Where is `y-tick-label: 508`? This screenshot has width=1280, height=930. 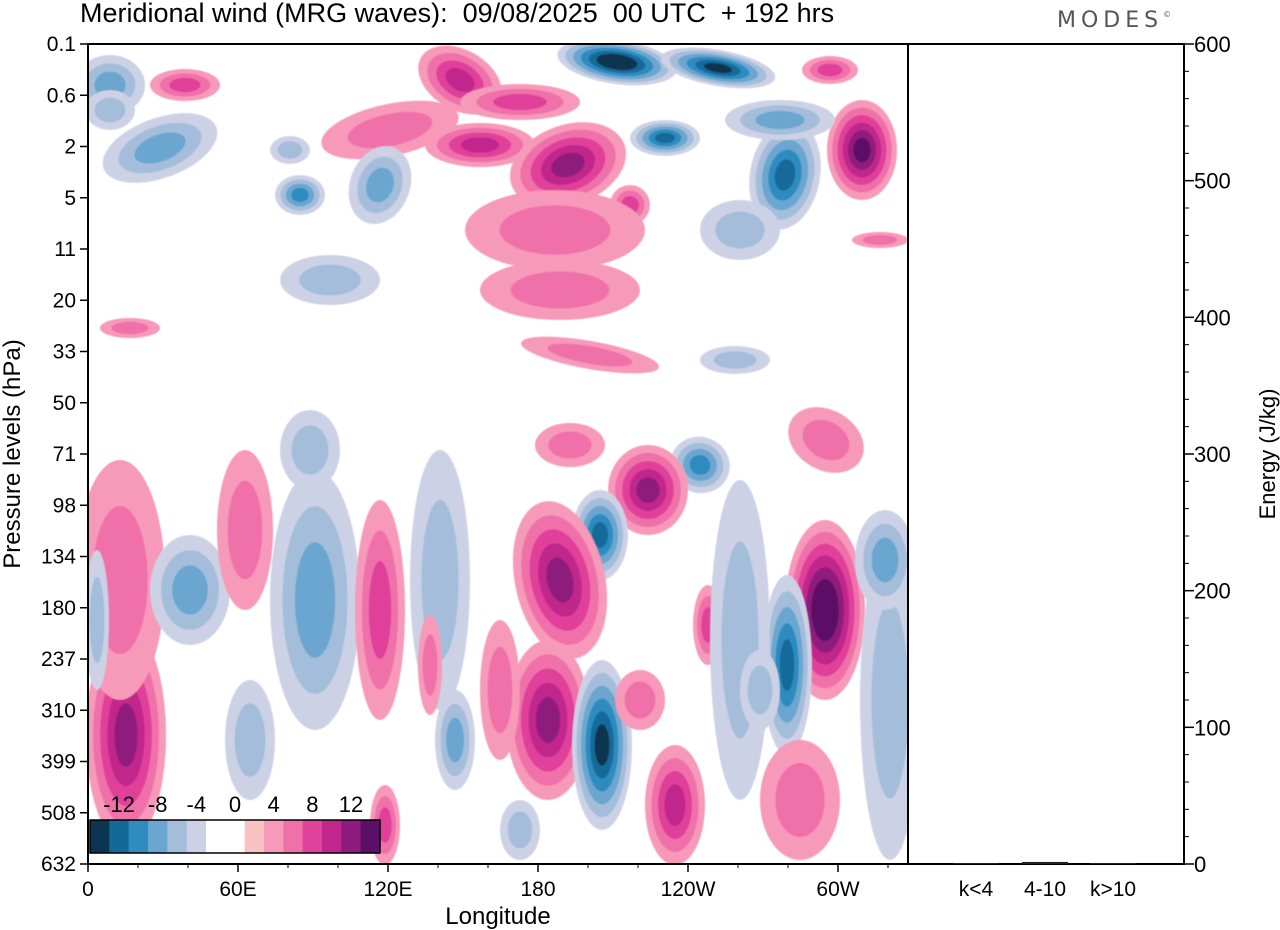 y-tick-label: 508 is located at coordinates (58, 813).